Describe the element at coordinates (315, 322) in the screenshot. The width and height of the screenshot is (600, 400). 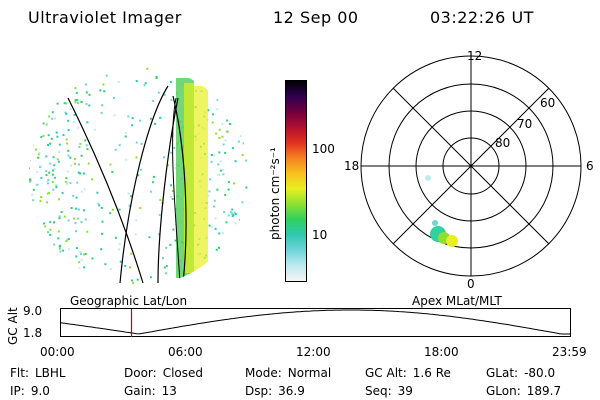
I see `altitude-strip` at that location.